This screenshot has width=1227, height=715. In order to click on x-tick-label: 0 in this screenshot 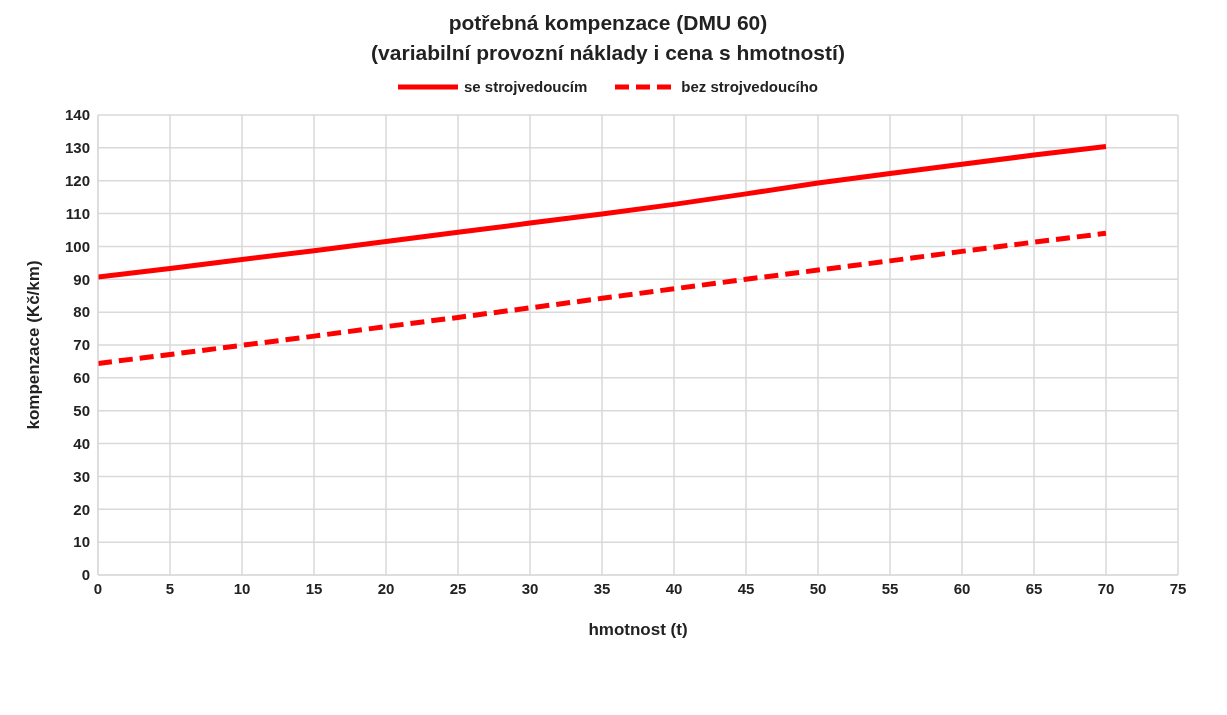, I will do `click(98, 588)`.